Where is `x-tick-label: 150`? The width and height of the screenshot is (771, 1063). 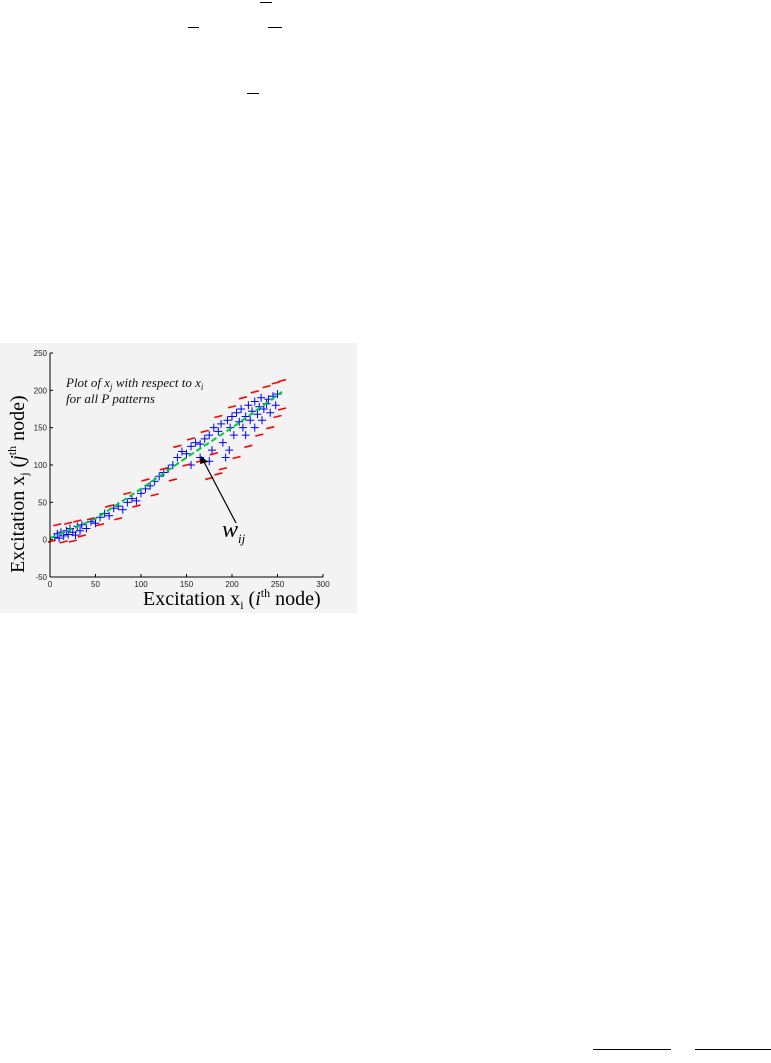 x-tick-label: 150 is located at coordinates (187, 584).